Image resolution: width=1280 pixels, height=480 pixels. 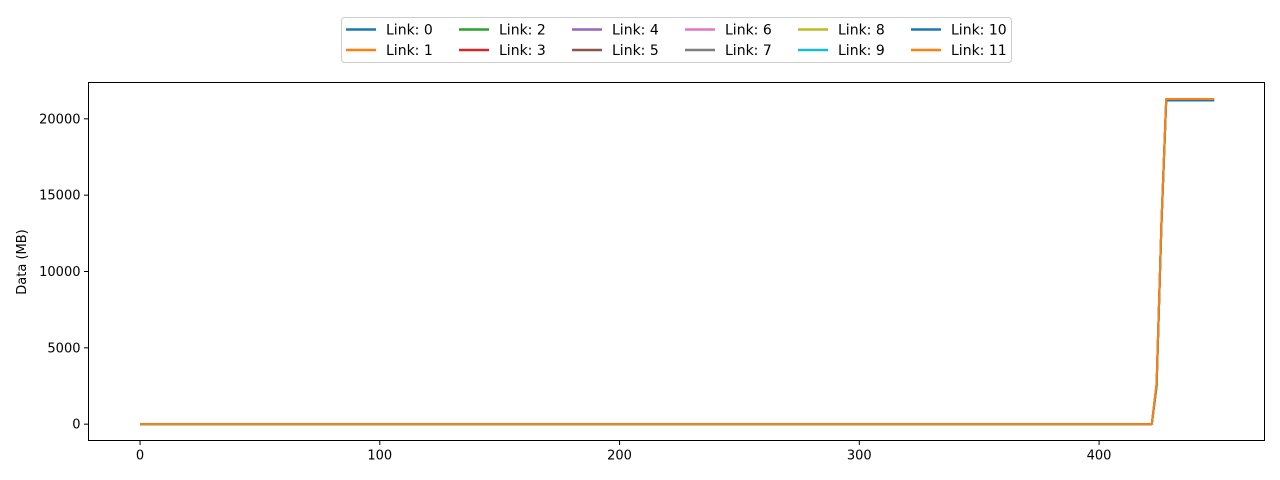 I want to click on x-tick-label: 400, so click(x=1099, y=456).